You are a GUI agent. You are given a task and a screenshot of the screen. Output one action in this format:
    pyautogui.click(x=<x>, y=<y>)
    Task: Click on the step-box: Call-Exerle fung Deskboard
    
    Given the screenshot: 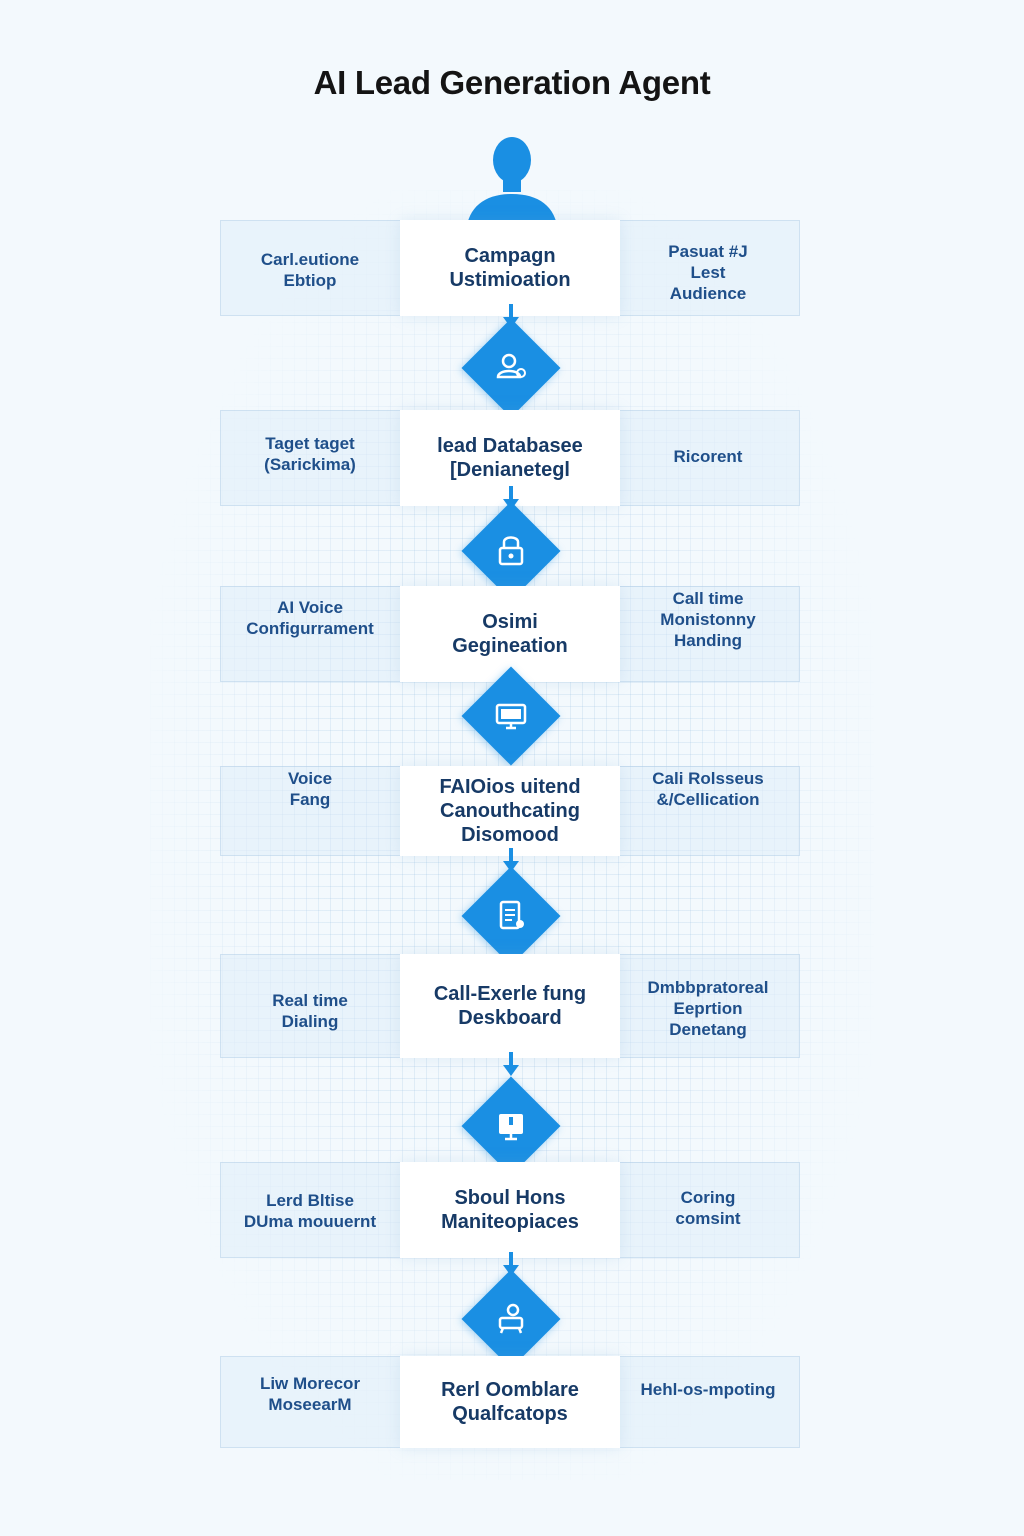 What is the action you would take?
    pyautogui.click(x=510, y=1006)
    